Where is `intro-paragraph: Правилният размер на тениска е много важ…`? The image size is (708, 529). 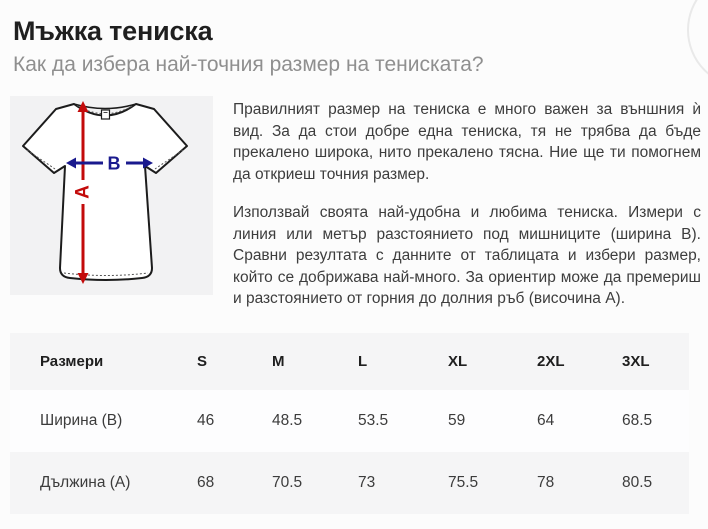
intro-paragraph: Правилният размер на тениска е много важ… is located at coordinates (467, 142).